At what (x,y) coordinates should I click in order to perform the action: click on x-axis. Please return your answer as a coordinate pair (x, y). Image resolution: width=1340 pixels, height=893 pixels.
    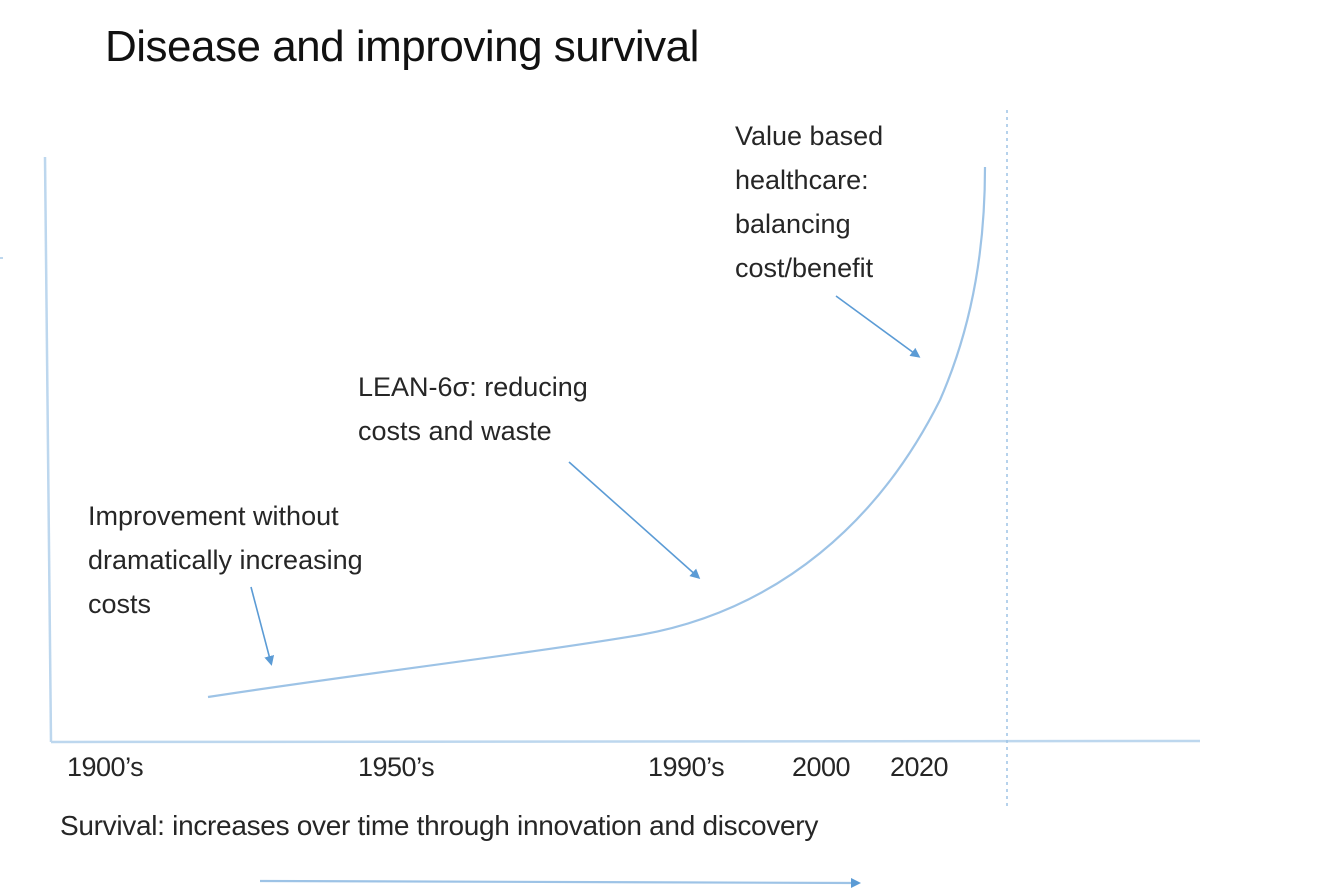
    Looking at the image, I should click on (625, 741).